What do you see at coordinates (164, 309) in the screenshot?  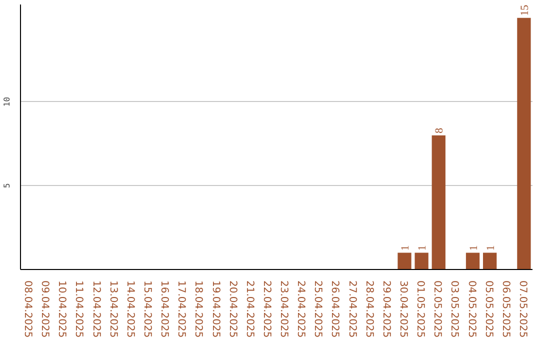 I see `x-tick-label: 16.04.2025` at bounding box center [164, 309].